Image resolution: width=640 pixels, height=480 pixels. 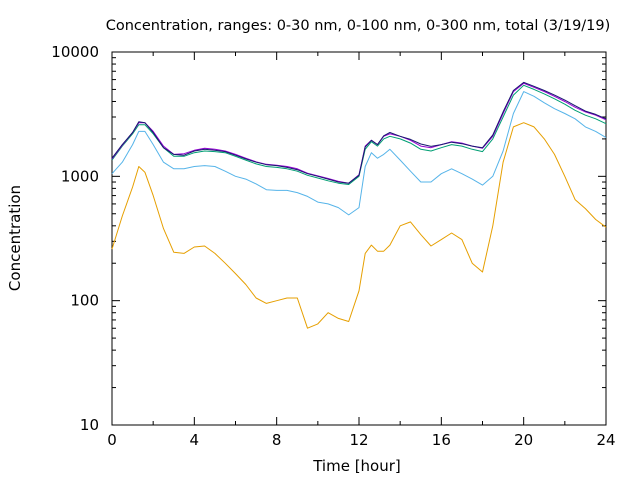 I want to click on x-tick-label: 4, so click(x=195, y=440).